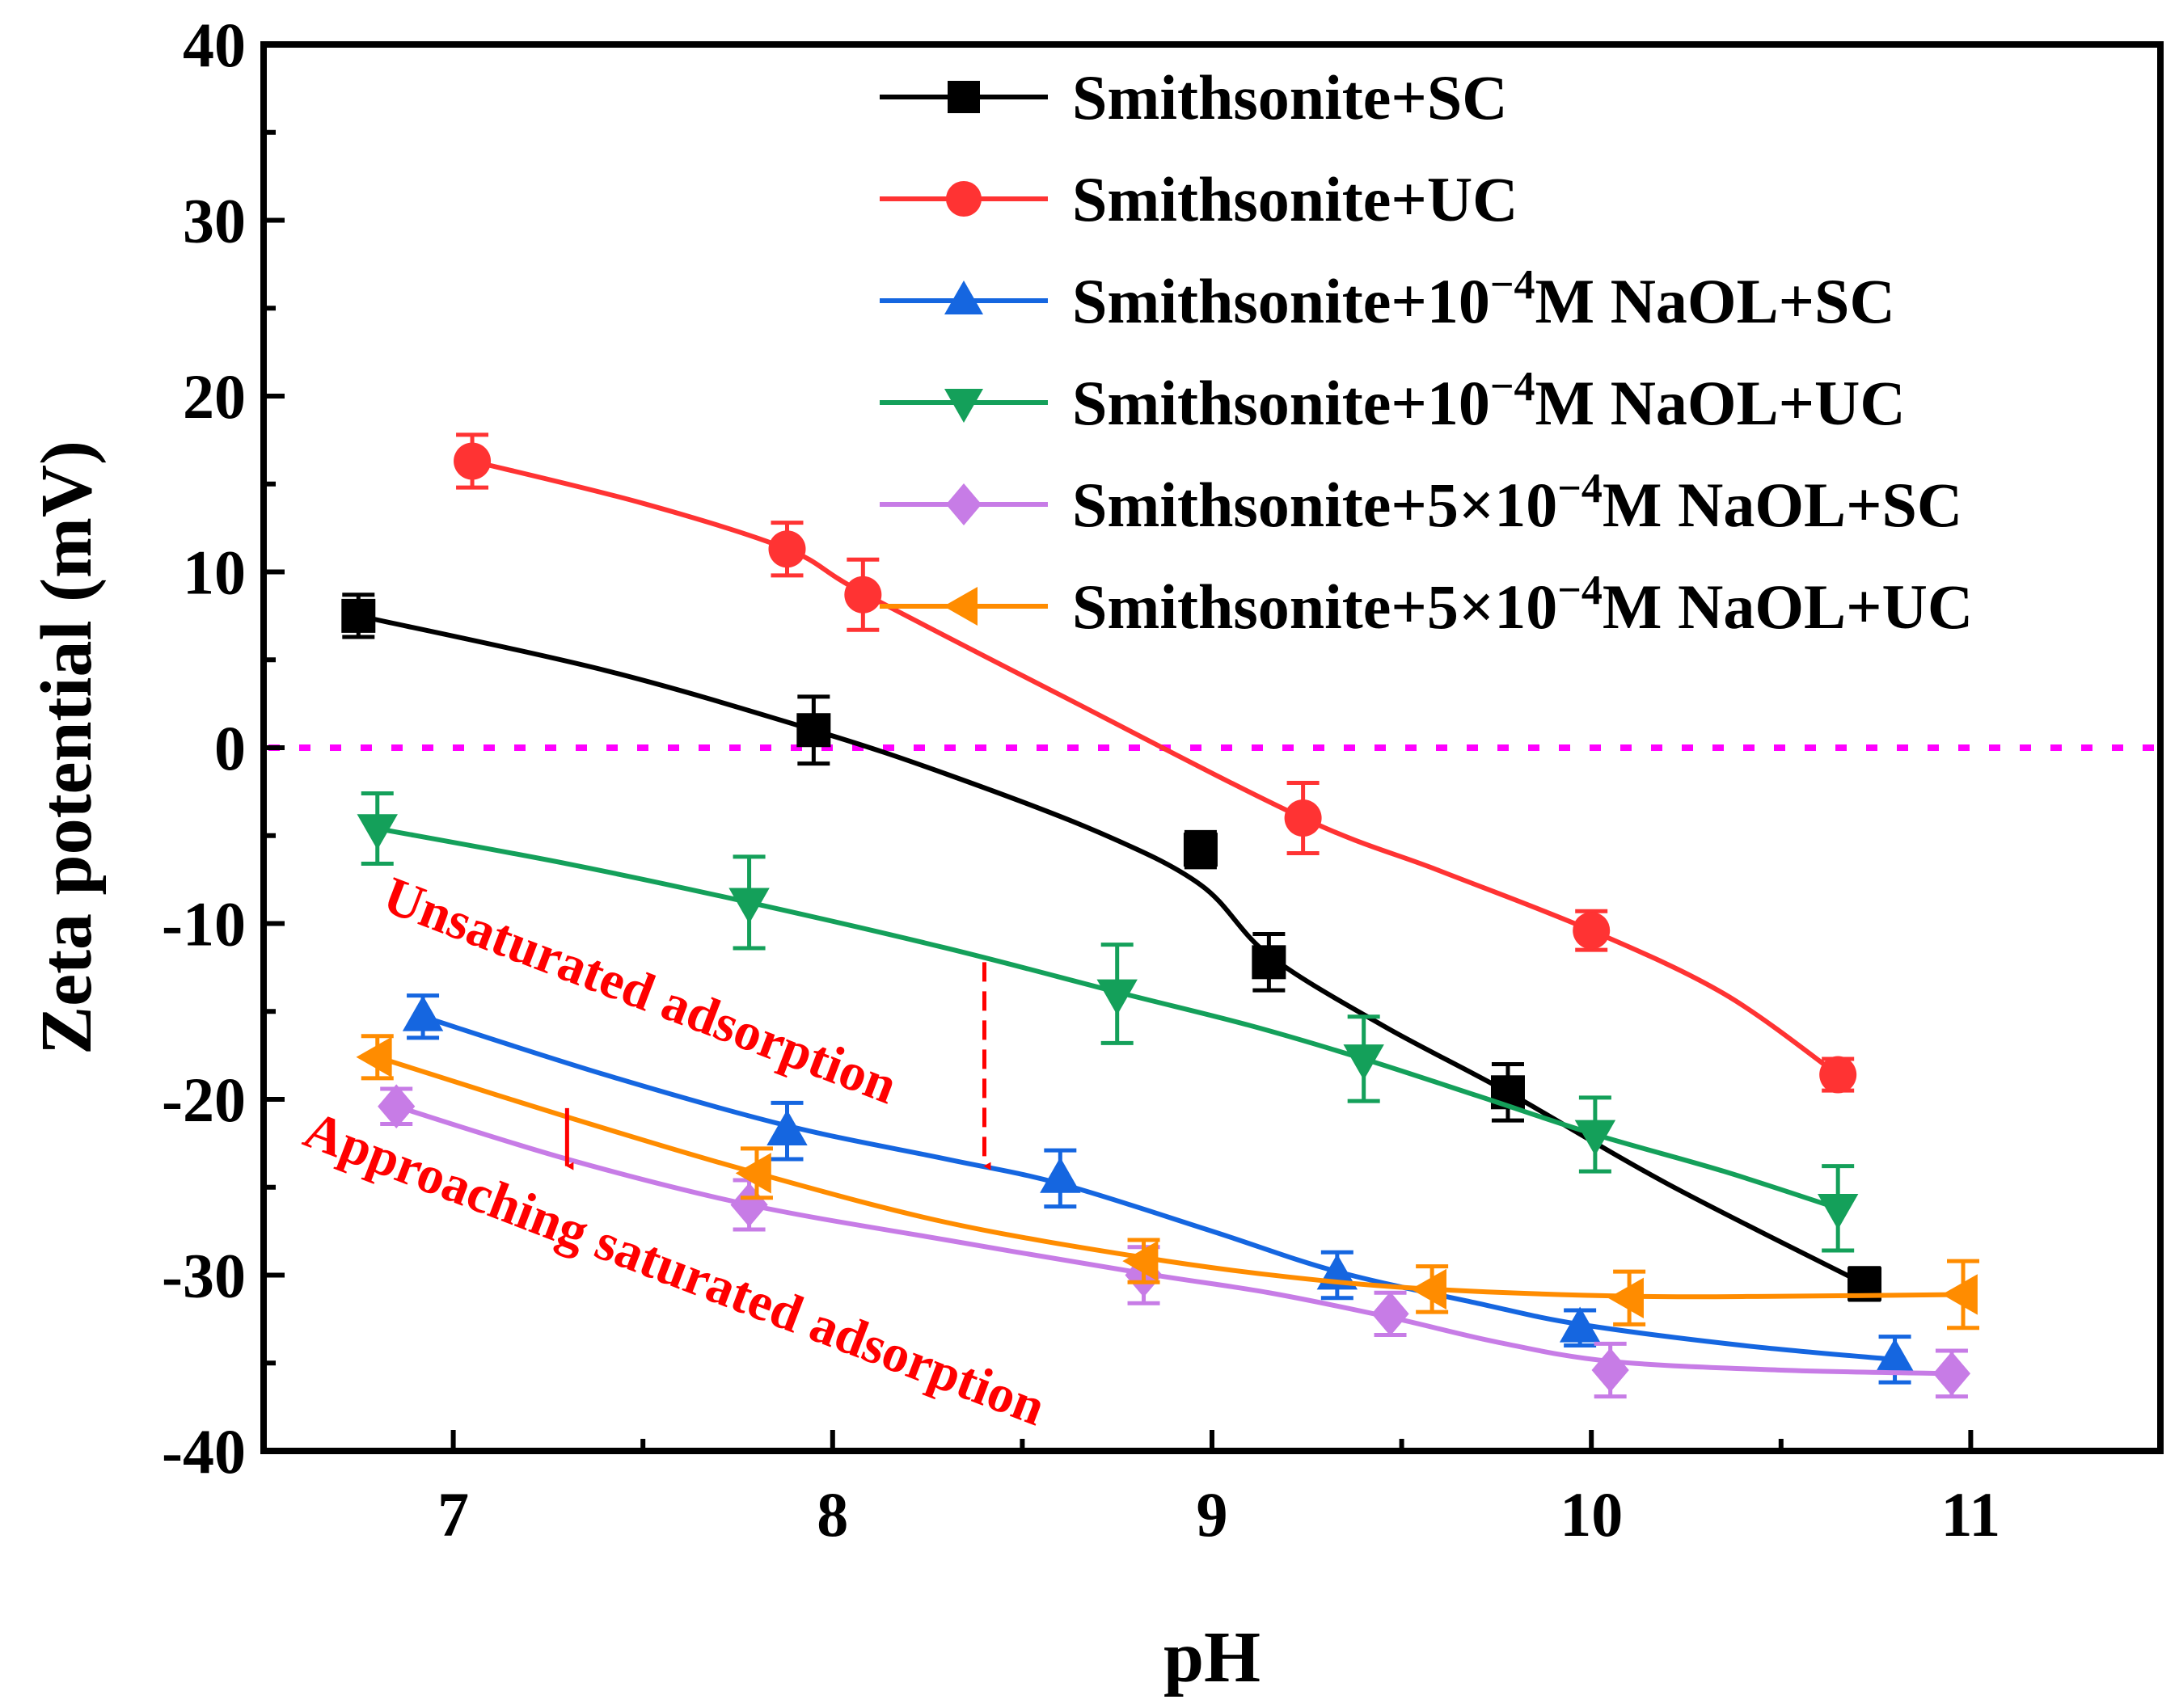  I want to click on x-tick-label: 9, so click(1213, 1515).